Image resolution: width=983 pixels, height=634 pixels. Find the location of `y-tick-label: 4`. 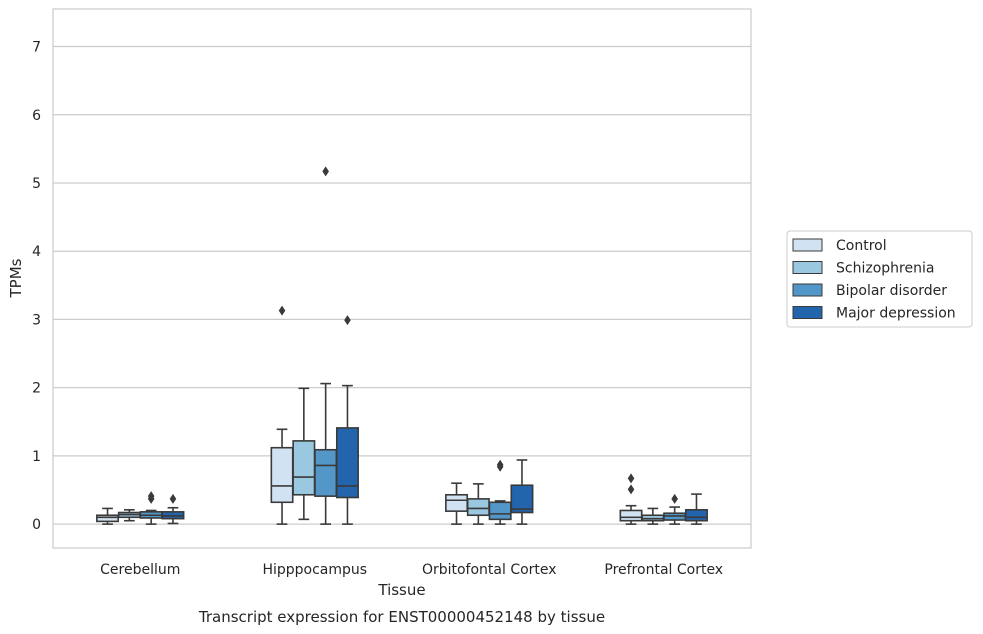

y-tick-label: 4 is located at coordinates (36, 252).